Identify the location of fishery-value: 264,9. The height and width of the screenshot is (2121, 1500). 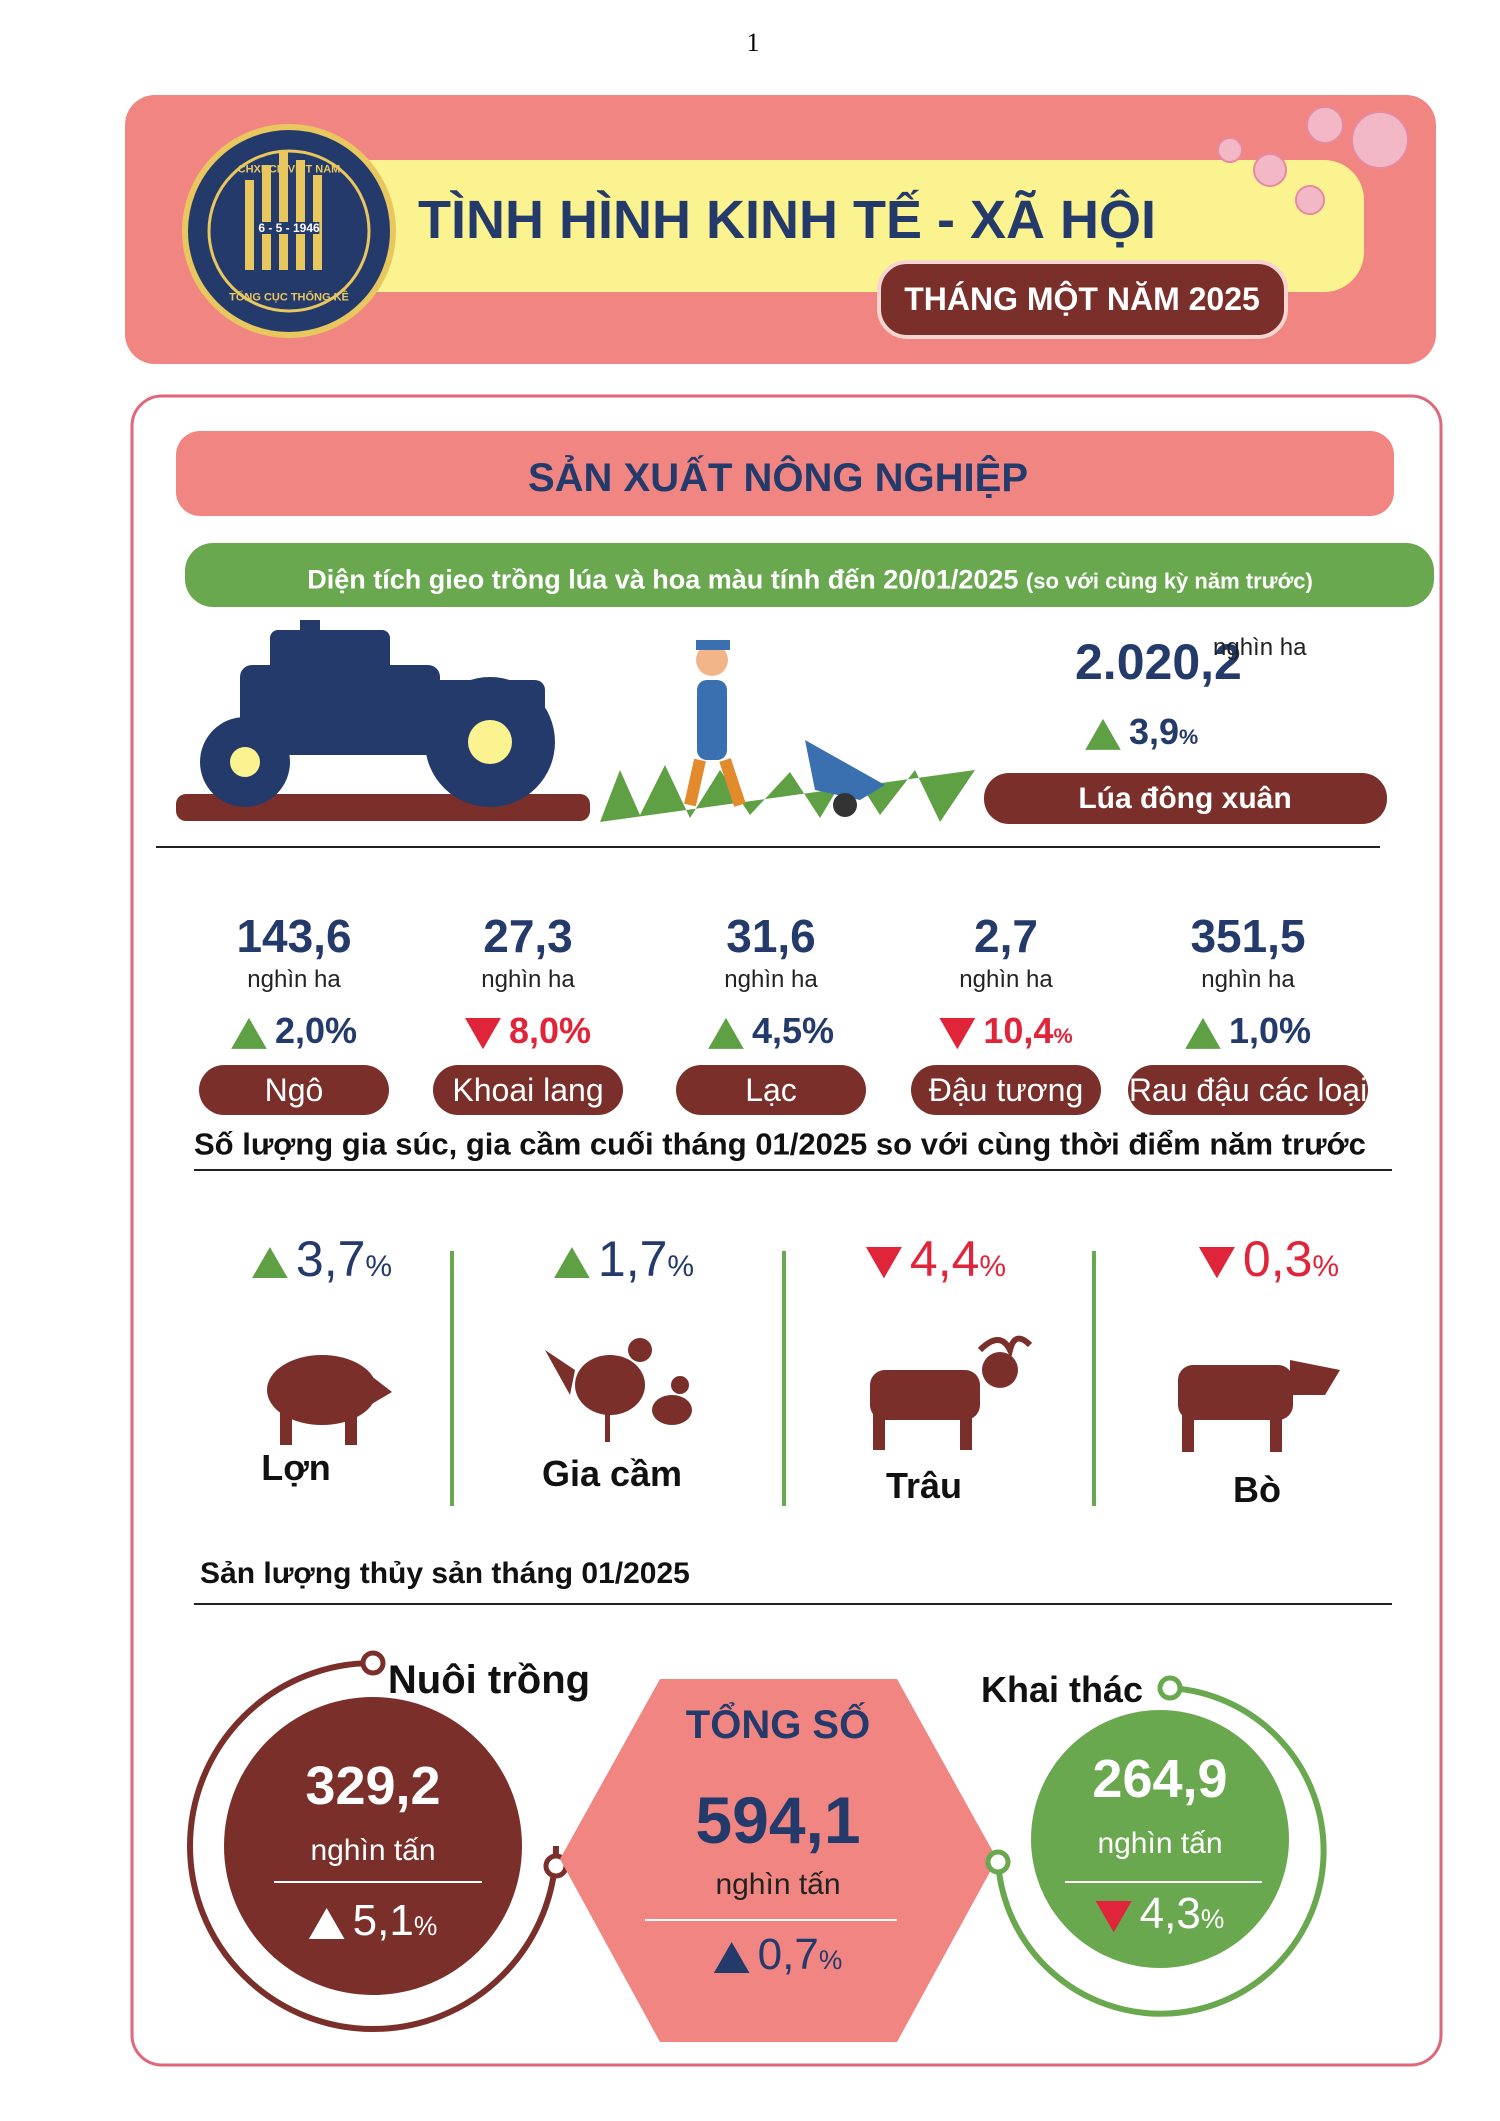
(1160, 1779).